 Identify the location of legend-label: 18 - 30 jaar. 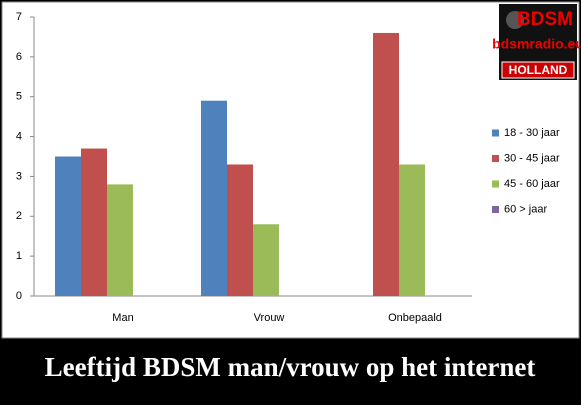
(532, 133).